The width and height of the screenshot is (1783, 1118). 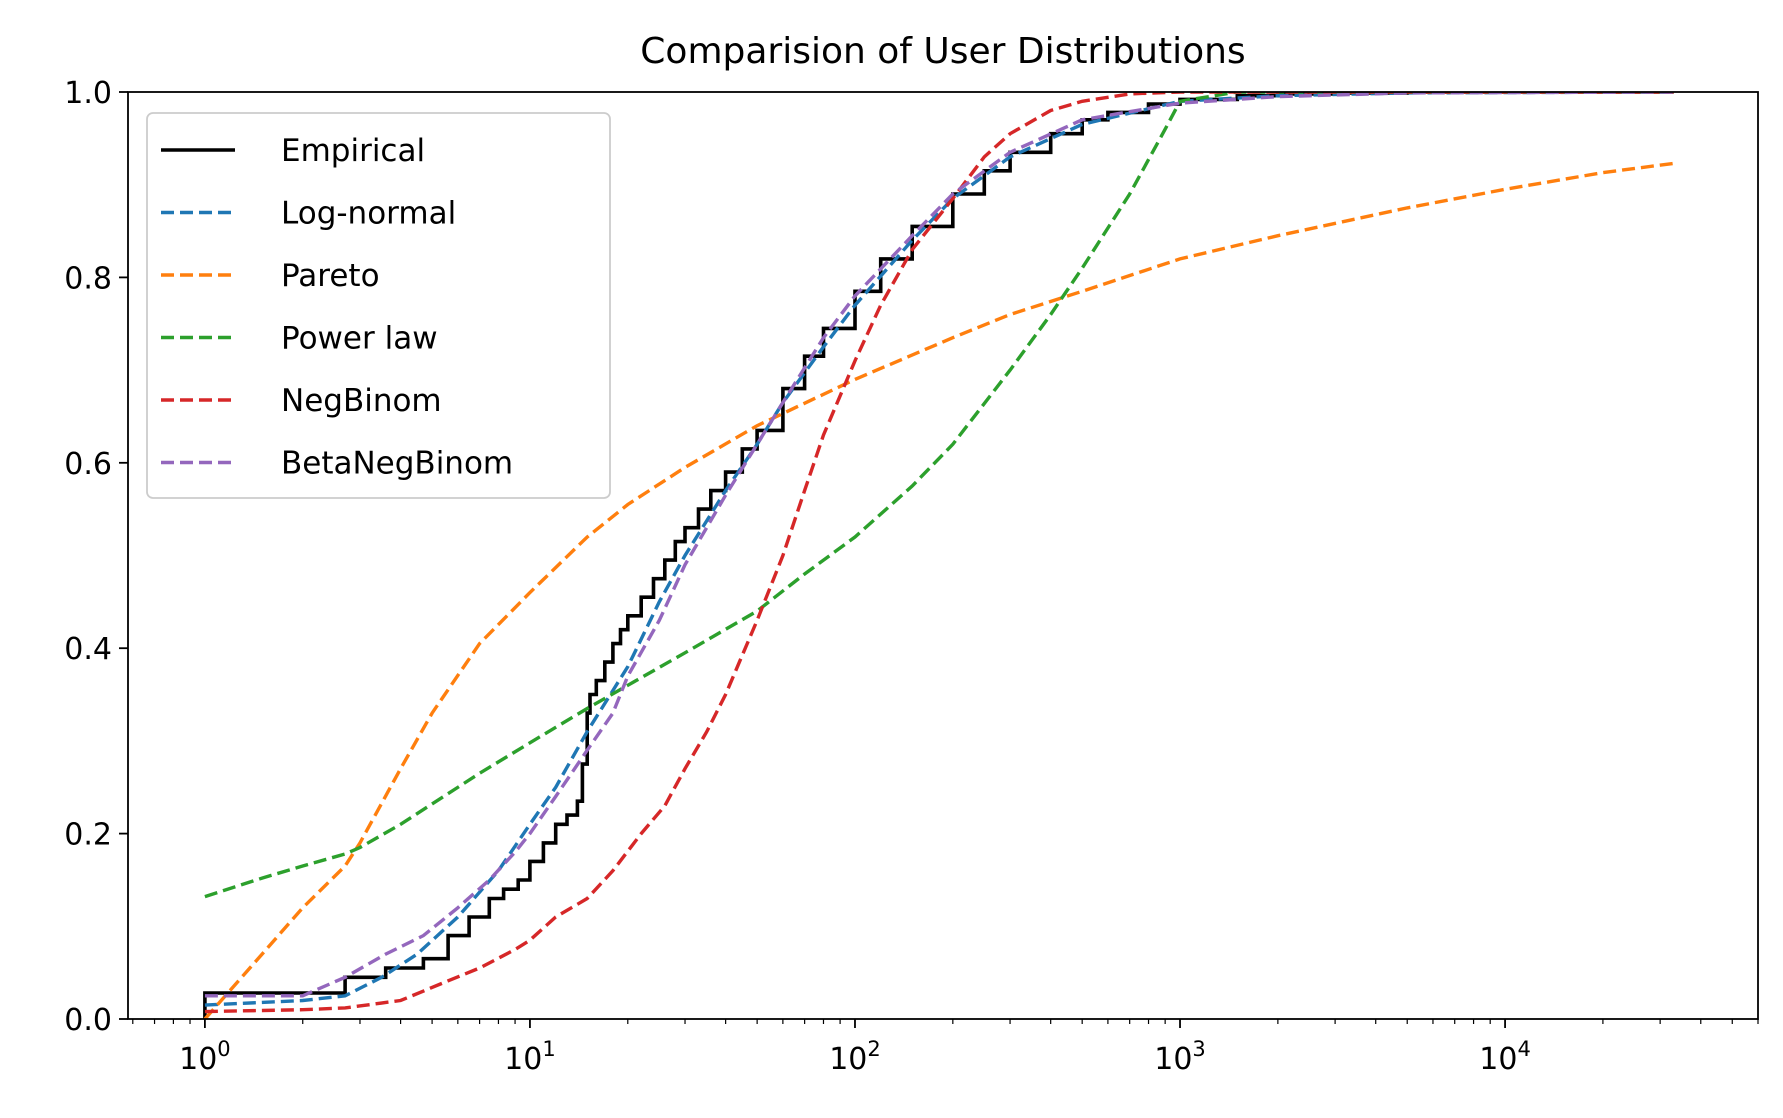 What do you see at coordinates (353, 151) in the screenshot?
I see `legend-label: Empirical` at bounding box center [353, 151].